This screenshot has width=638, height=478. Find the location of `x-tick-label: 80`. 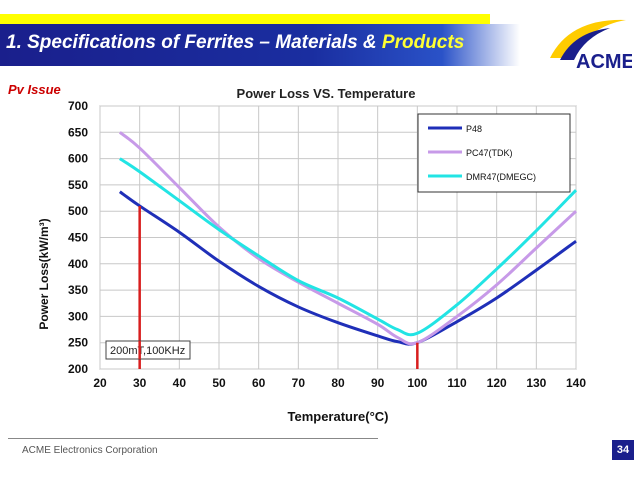

x-tick-label: 80 is located at coordinates (338, 383).